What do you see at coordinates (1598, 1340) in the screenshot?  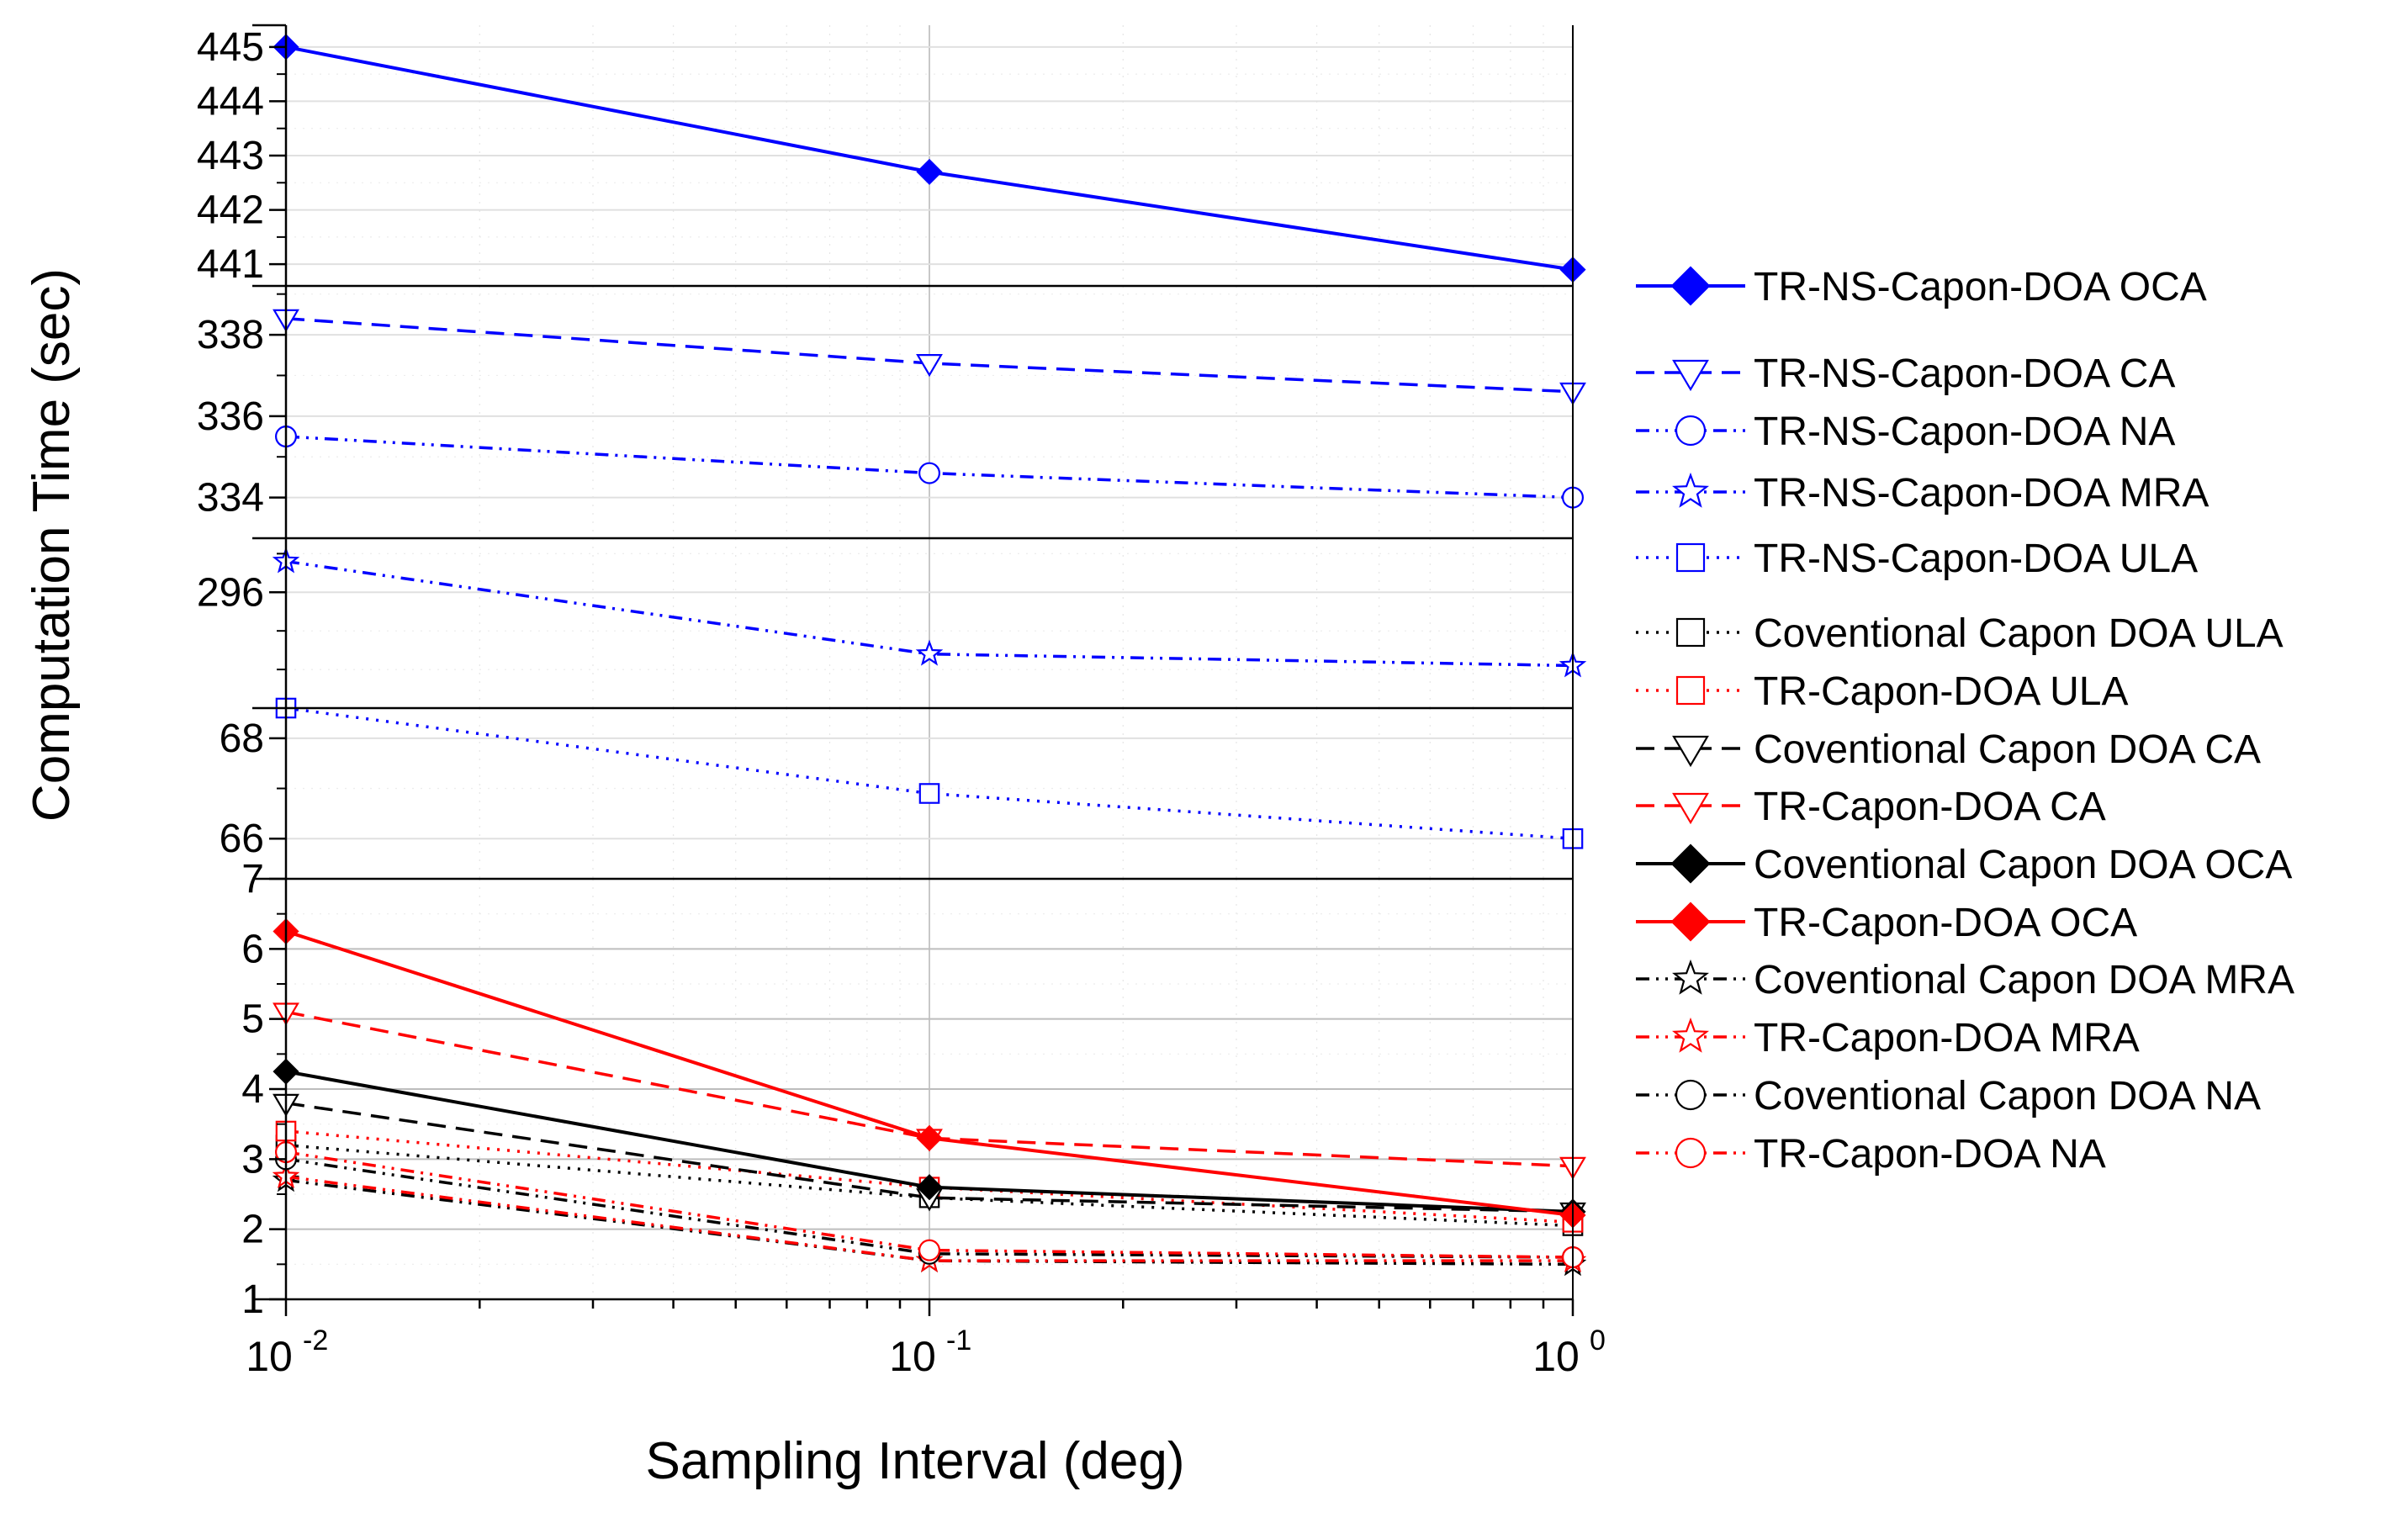 I see `x-tick-exponent: 0` at bounding box center [1598, 1340].